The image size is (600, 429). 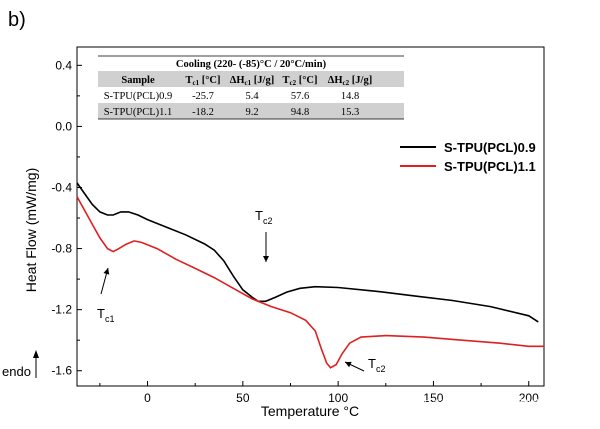 I want to click on table-cell: S-TPU(PCL)1.1, so click(x=138, y=112).